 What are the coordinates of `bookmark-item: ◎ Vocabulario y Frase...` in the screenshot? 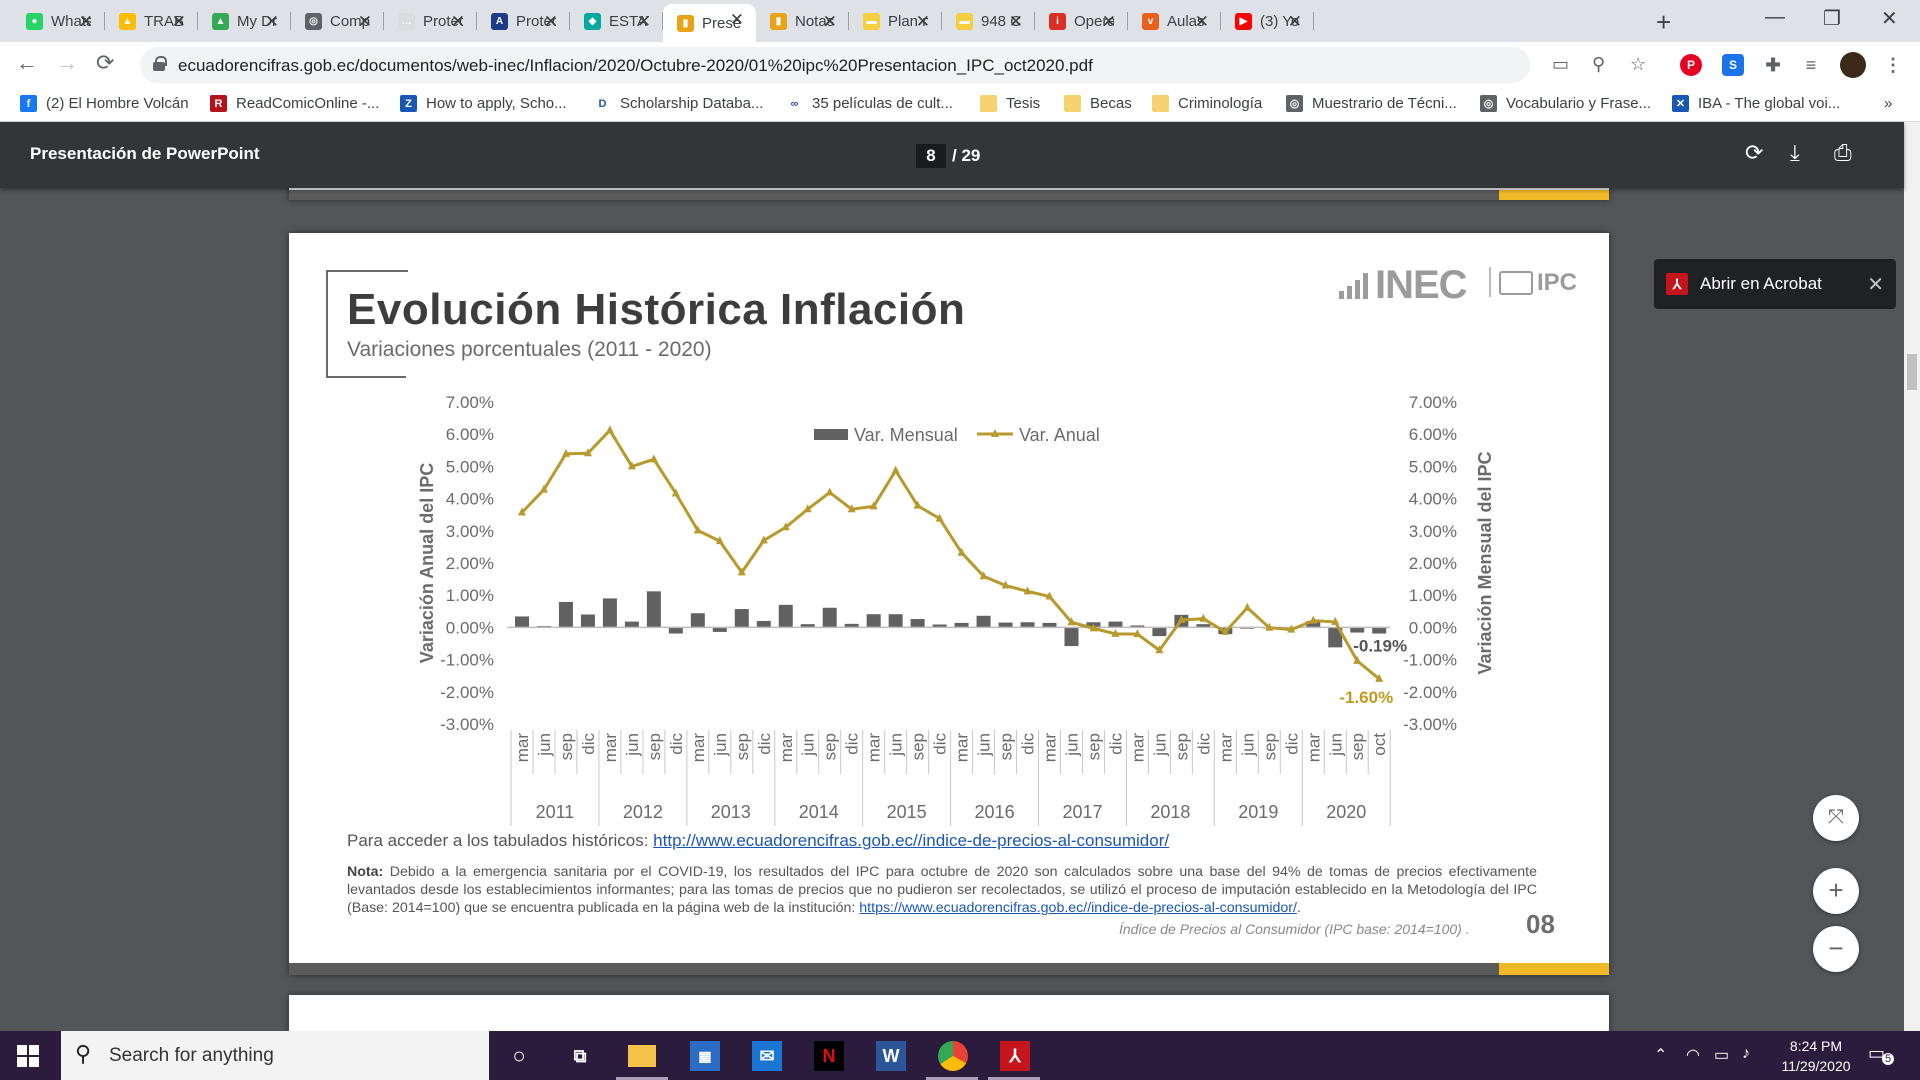 It's located at (1565, 103).